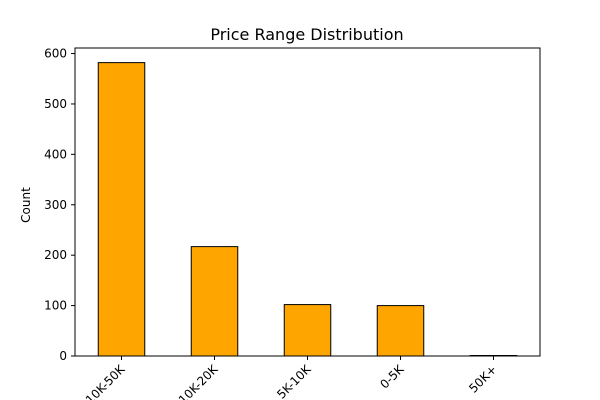 This screenshot has width=600, height=400. I want to click on y-tick-label-3: 300, so click(55, 205).